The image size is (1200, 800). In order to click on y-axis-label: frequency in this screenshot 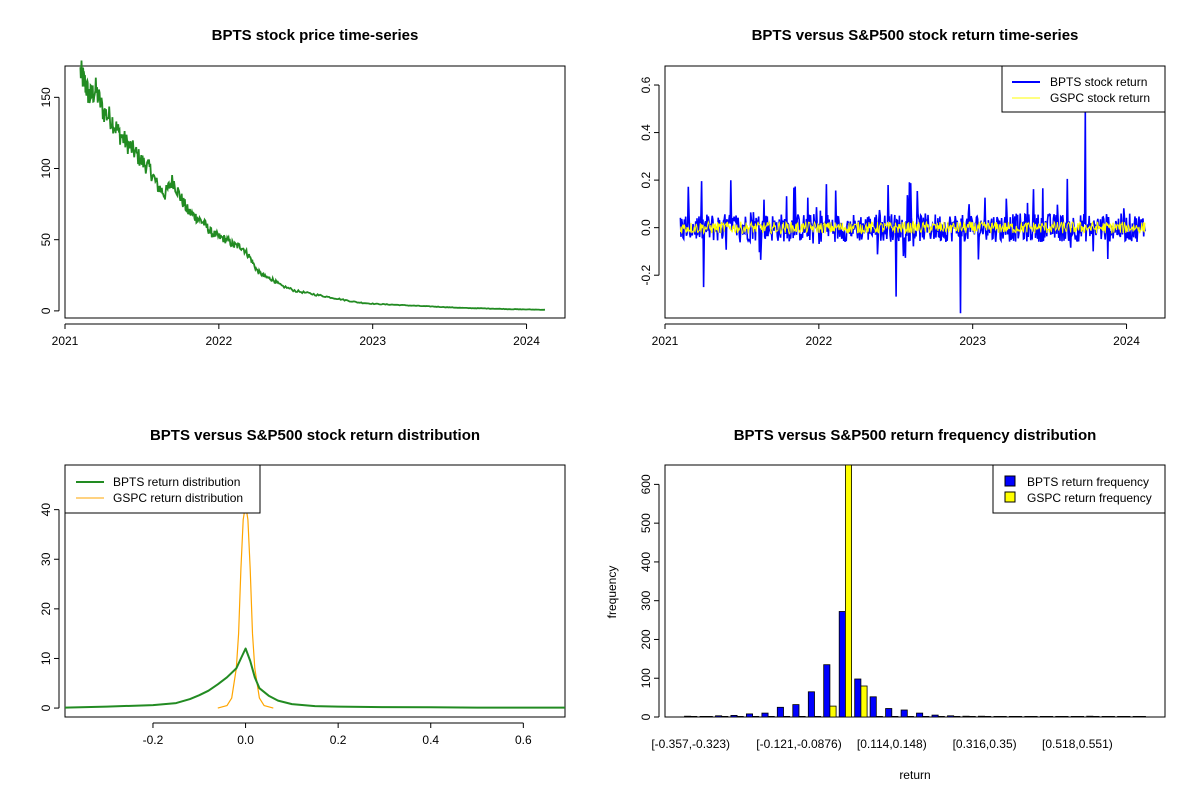, I will do `click(612, 592)`.